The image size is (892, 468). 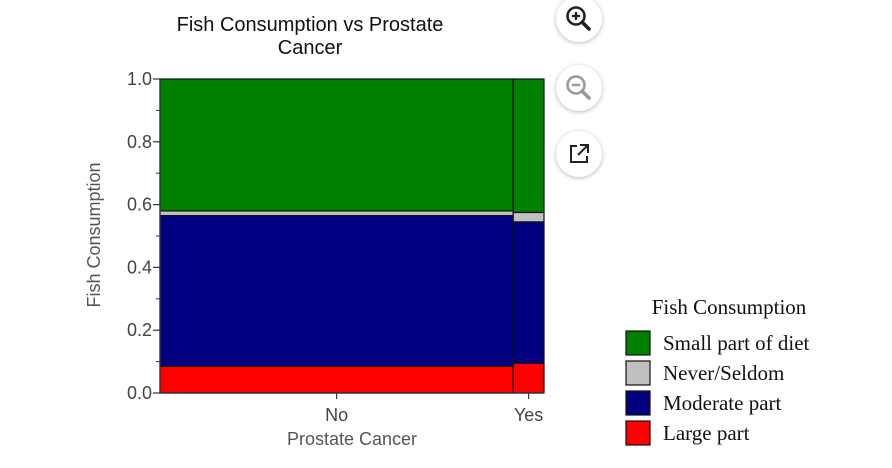 I want to click on zoom-in-icon, so click(x=578, y=18).